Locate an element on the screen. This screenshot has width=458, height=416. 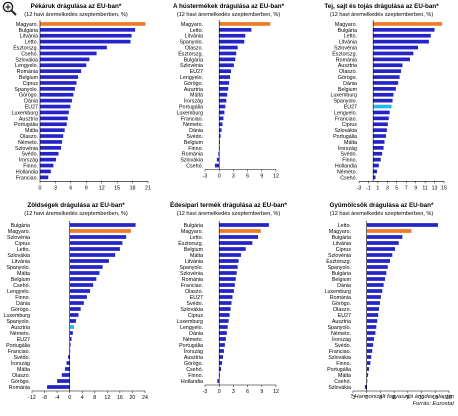
category-label: Görögo. is located at coordinates (347, 78).